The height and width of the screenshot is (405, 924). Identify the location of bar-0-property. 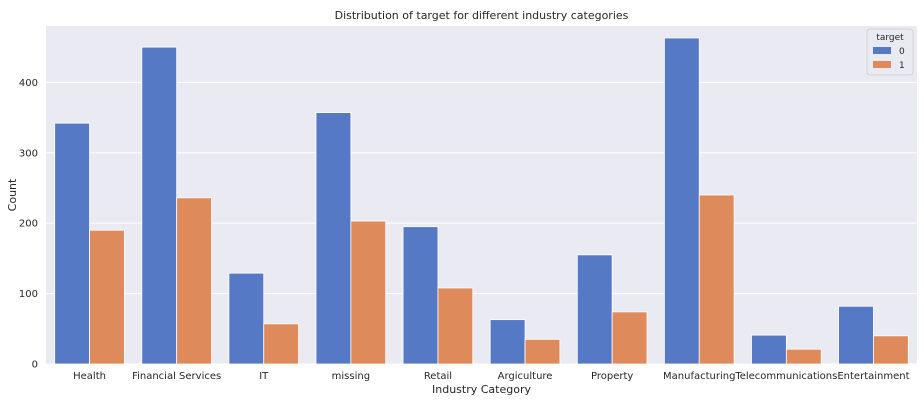
(594, 309).